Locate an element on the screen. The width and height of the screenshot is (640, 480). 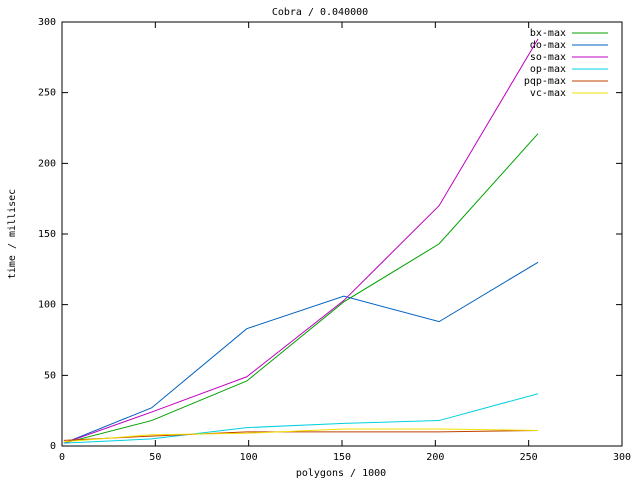
y-tick-label: 50 is located at coordinates (50, 375).